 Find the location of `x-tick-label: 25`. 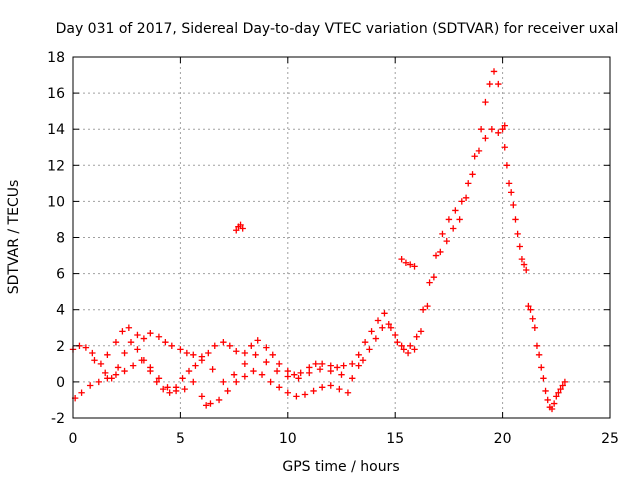

x-tick-label: 25 is located at coordinates (610, 439).